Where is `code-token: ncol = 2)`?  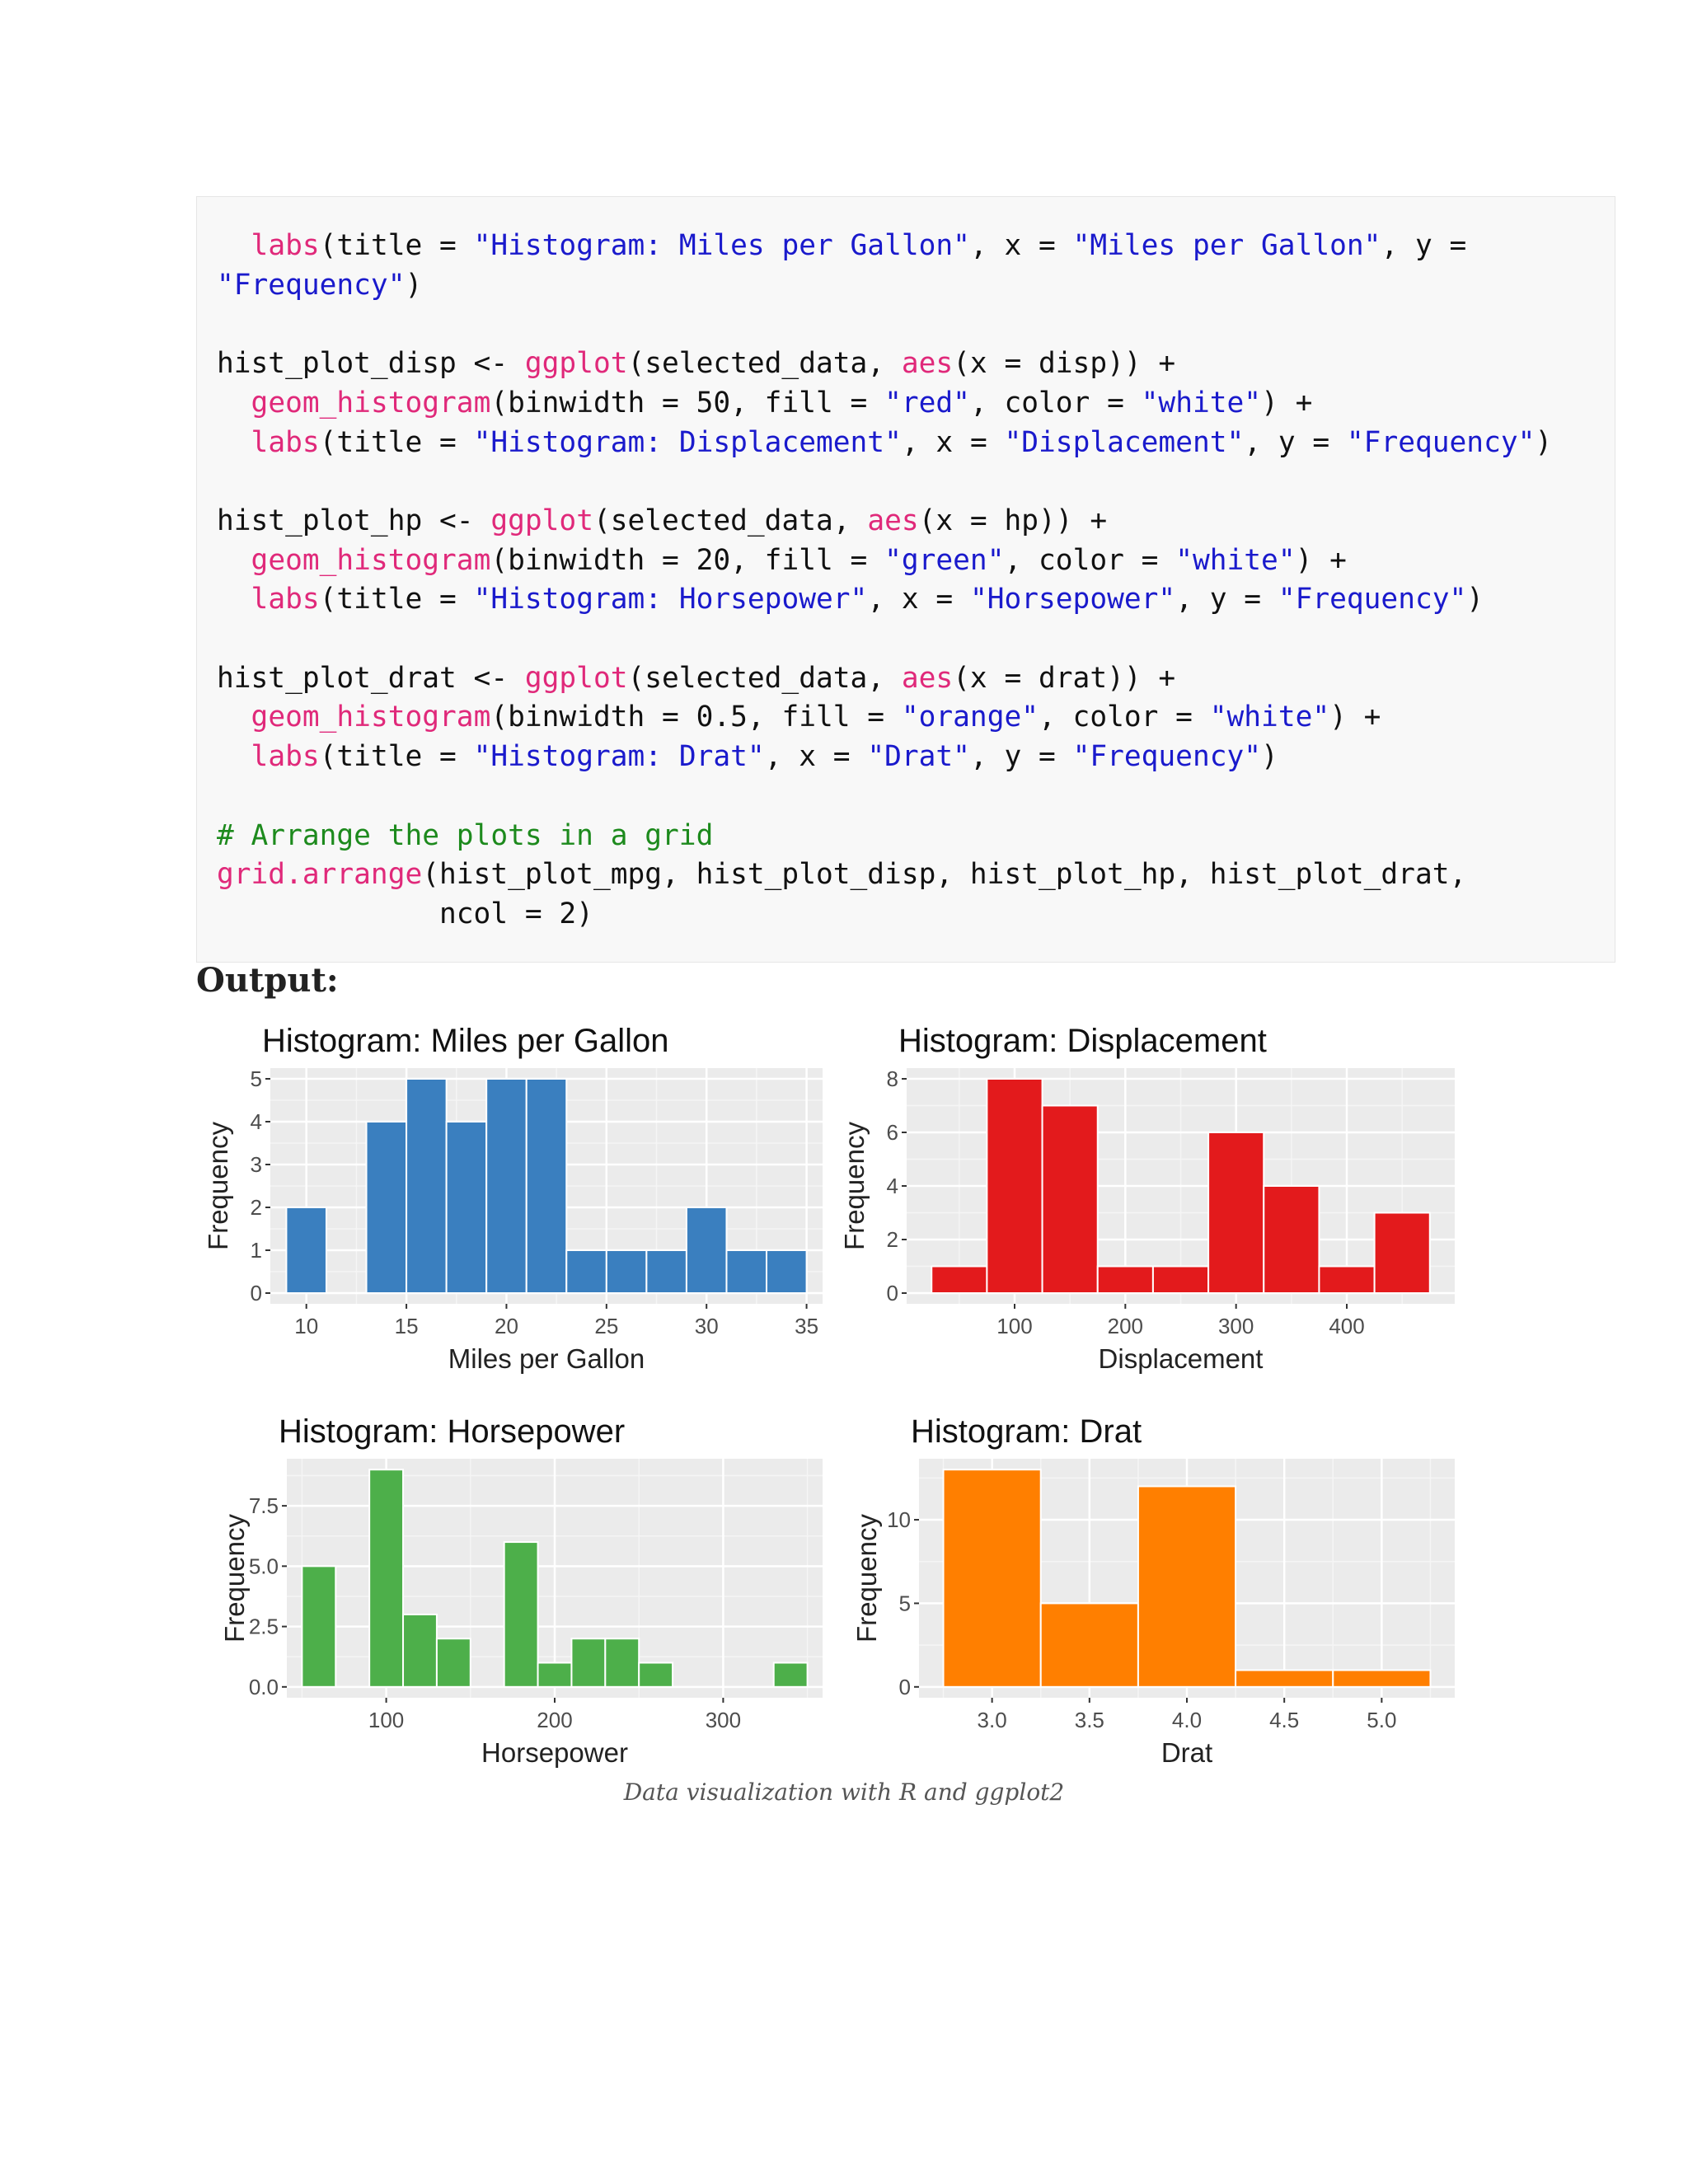
code-token: ncol = 2) is located at coordinates (405, 913).